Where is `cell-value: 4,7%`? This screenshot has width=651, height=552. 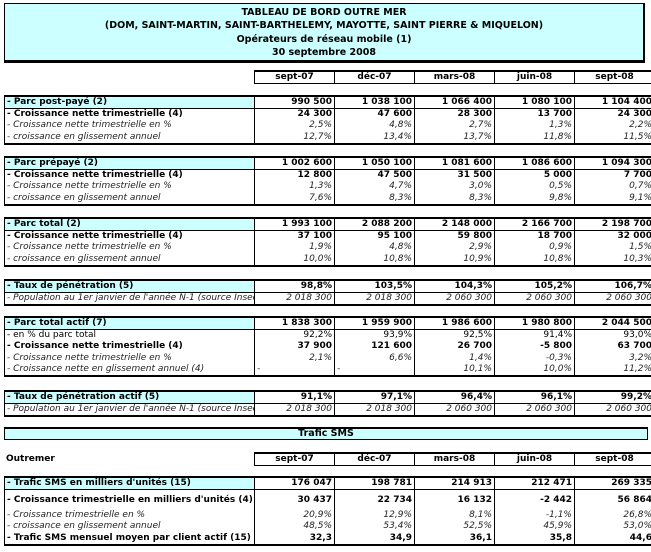
cell-value: 4,7% is located at coordinates (374, 187).